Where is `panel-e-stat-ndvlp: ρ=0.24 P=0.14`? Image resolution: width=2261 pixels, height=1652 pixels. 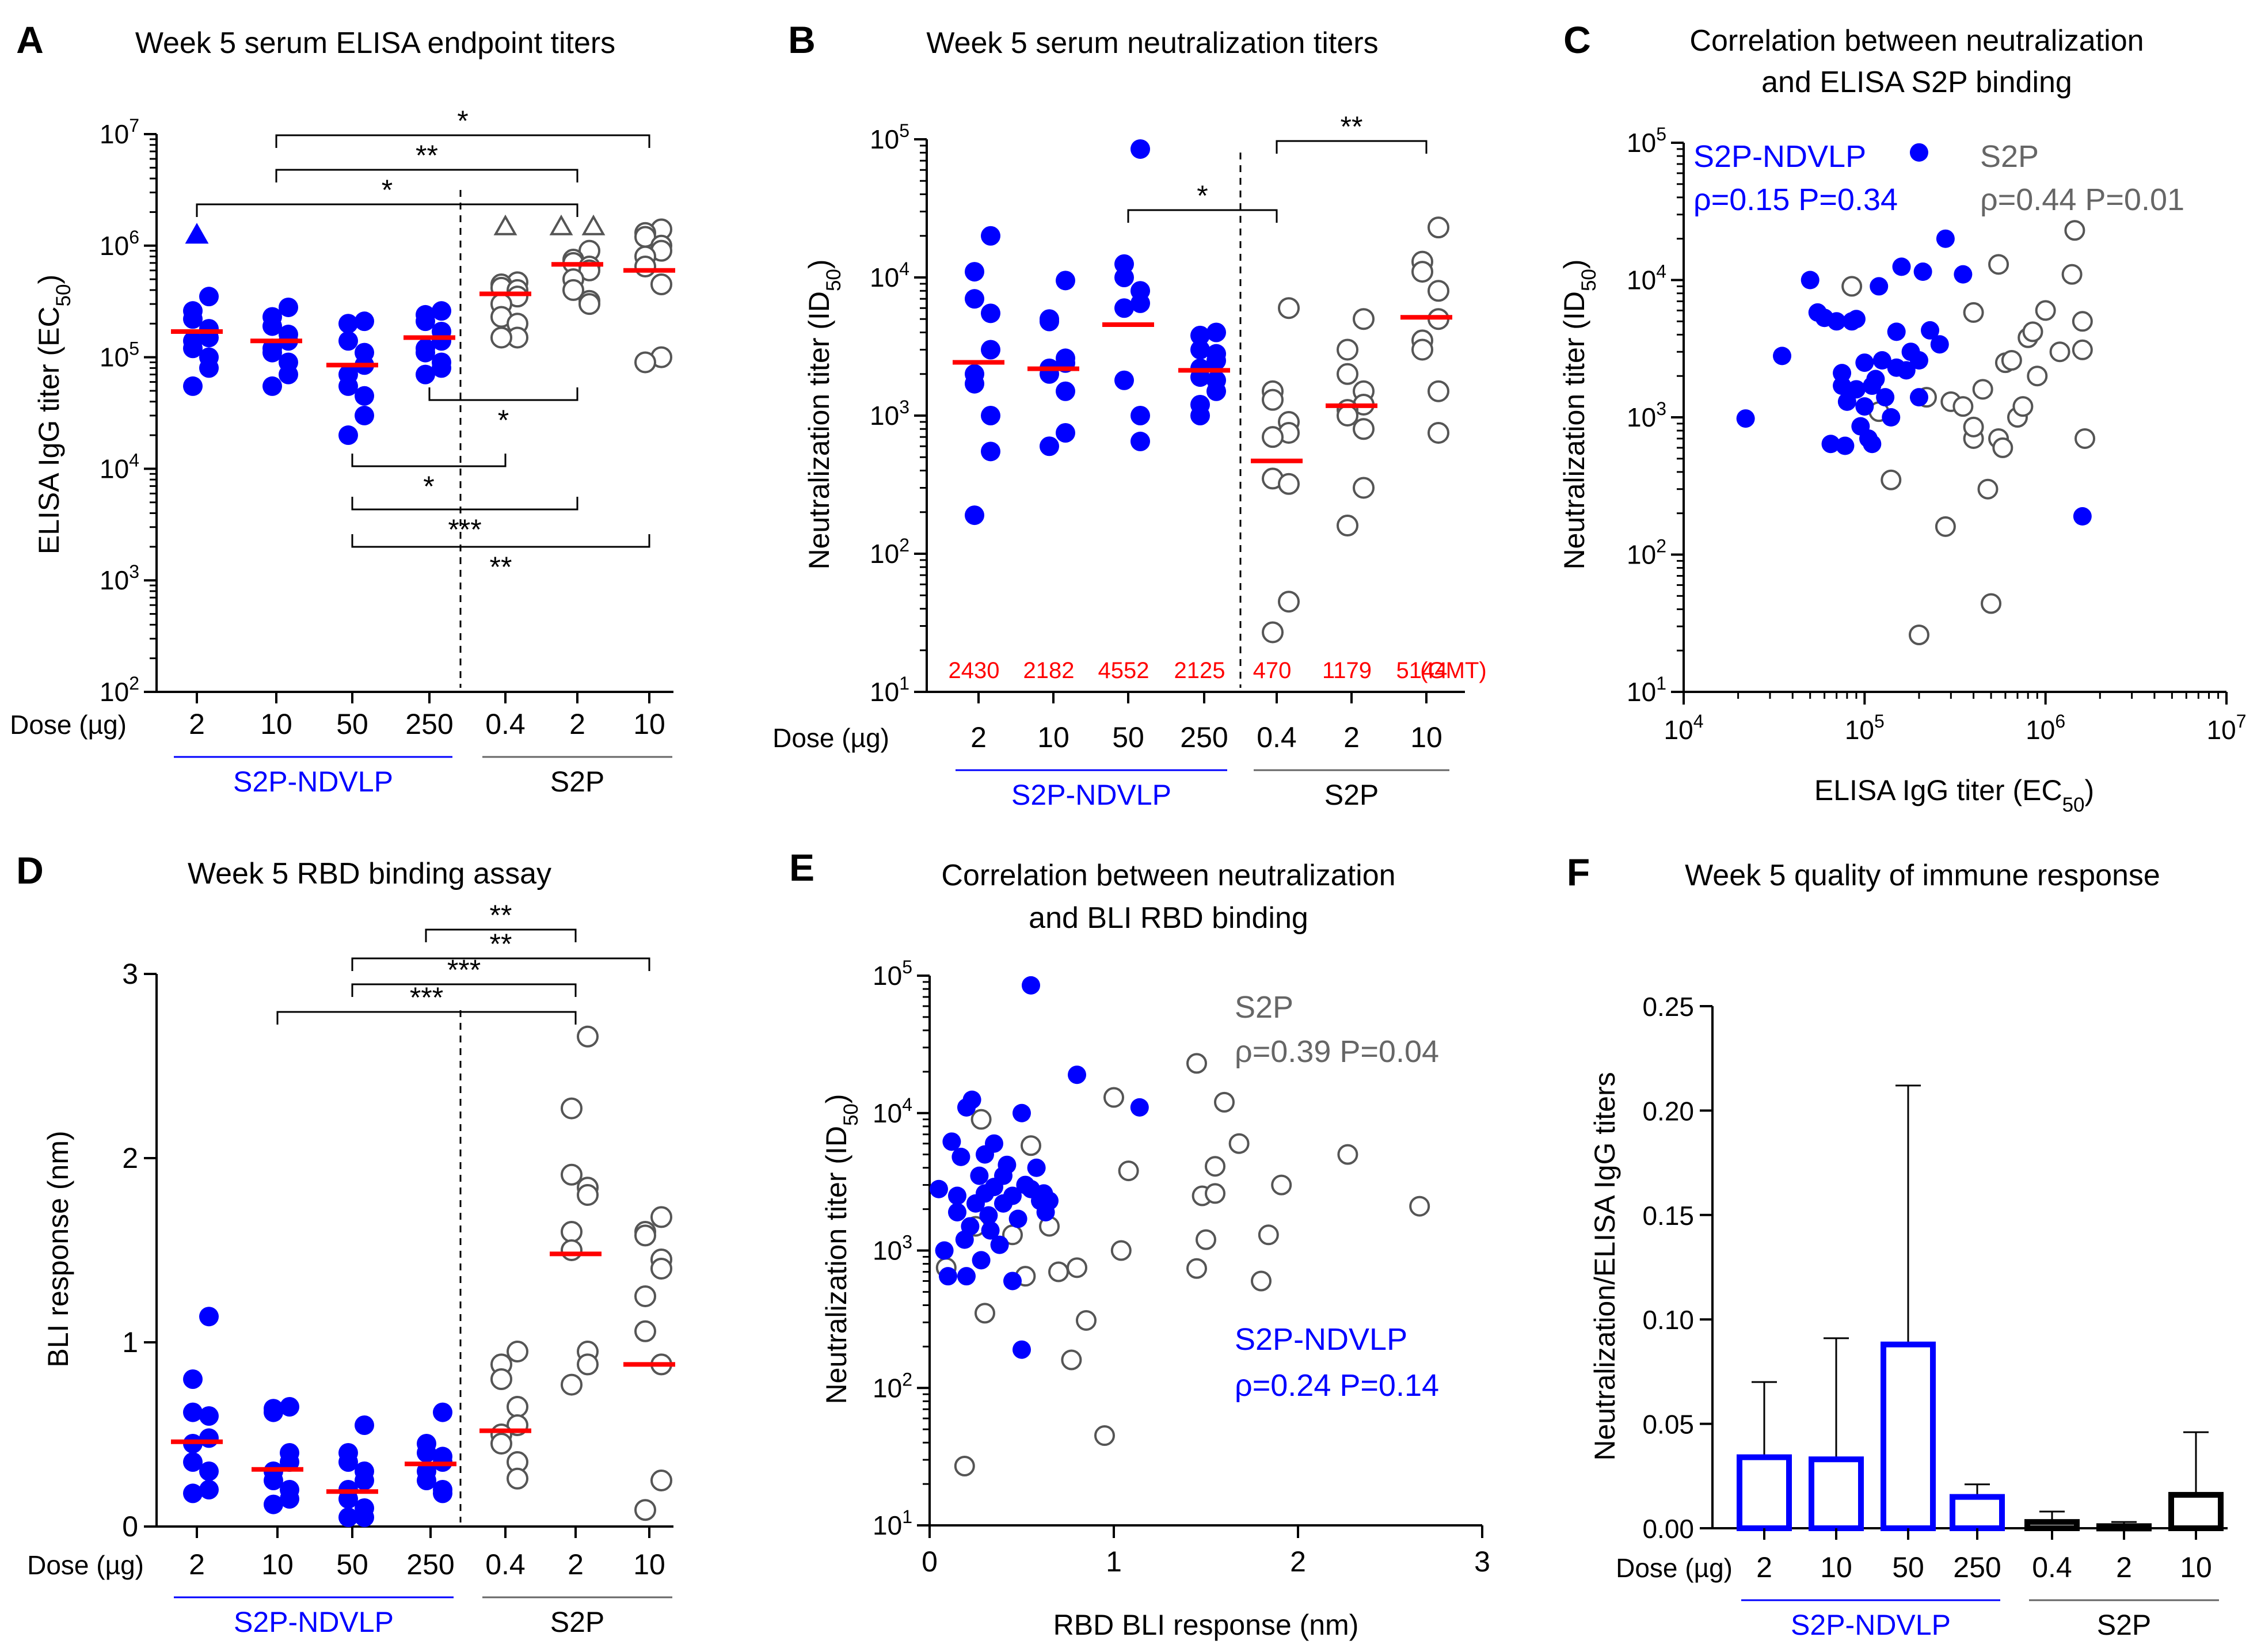
panel-e-stat-ndvlp: ρ=0.24 P=0.14 is located at coordinates (1337, 1385).